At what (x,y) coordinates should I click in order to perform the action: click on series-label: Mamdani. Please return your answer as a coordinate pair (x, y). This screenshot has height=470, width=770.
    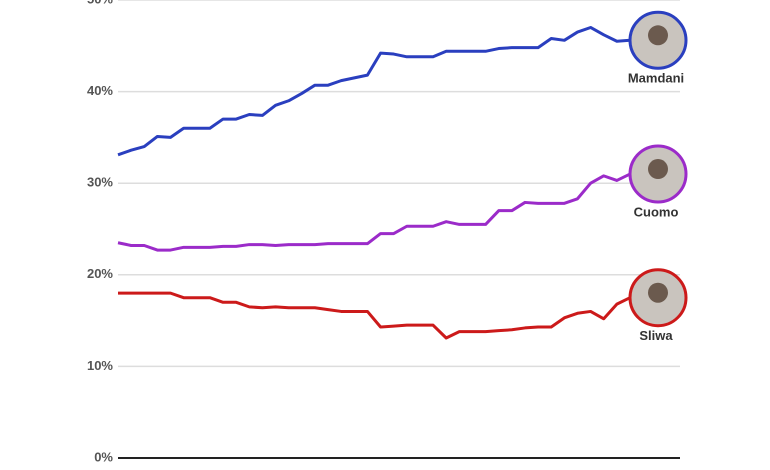
    Looking at the image, I should click on (656, 78).